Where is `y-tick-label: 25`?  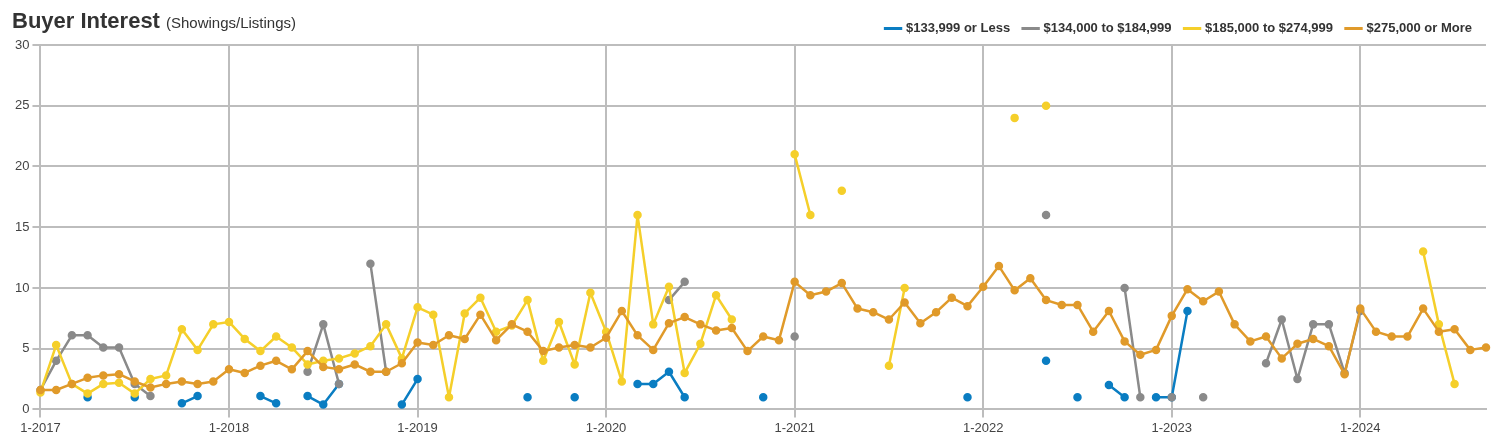
y-tick-label: 25 is located at coordinates (22, 105).